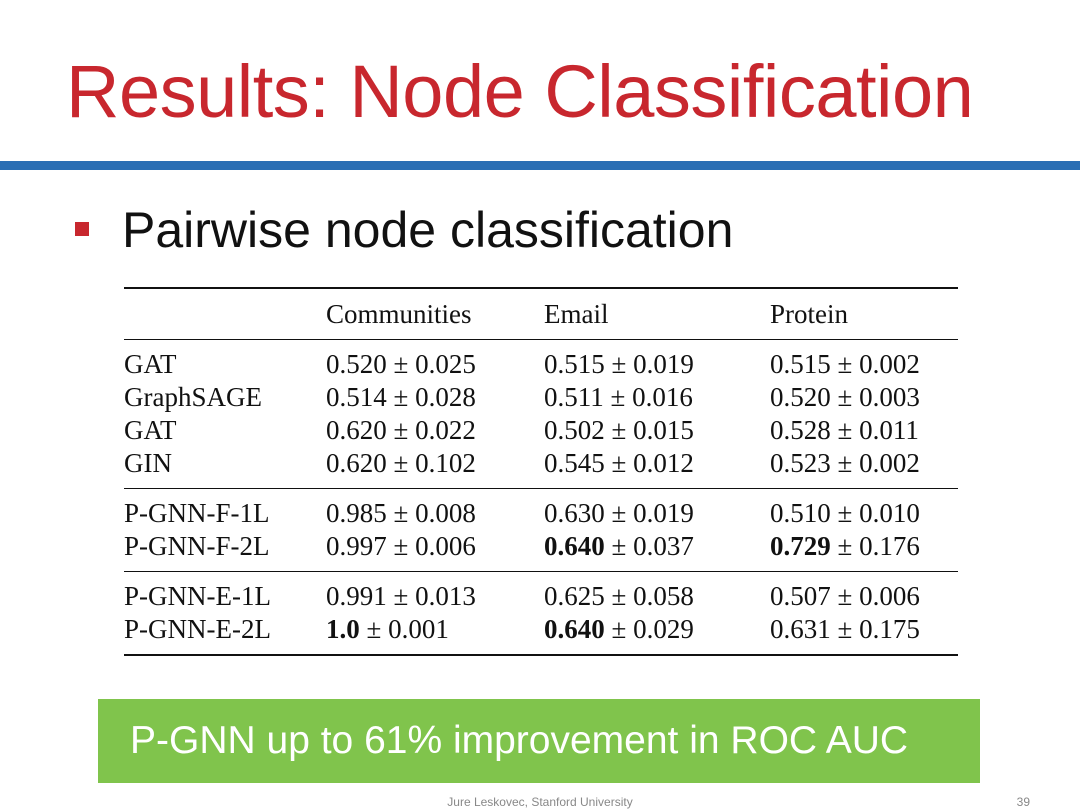 This screenshot has height=810, width=1080. Describe the element at coordinates (445, 463) in the screenshot. I see `std-value: 0.102` at that location.